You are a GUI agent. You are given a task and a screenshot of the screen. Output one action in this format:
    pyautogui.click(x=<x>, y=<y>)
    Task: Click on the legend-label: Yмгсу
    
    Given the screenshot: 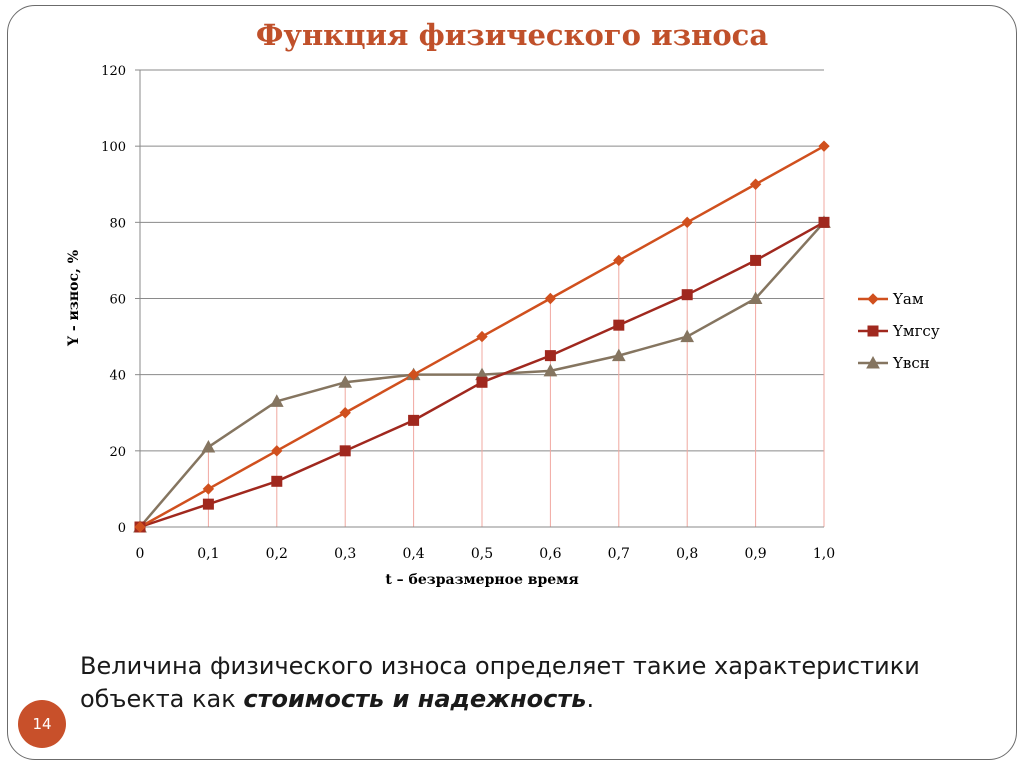 What is the action you would take?
    pyautogui.click(x=916, y=331)
    